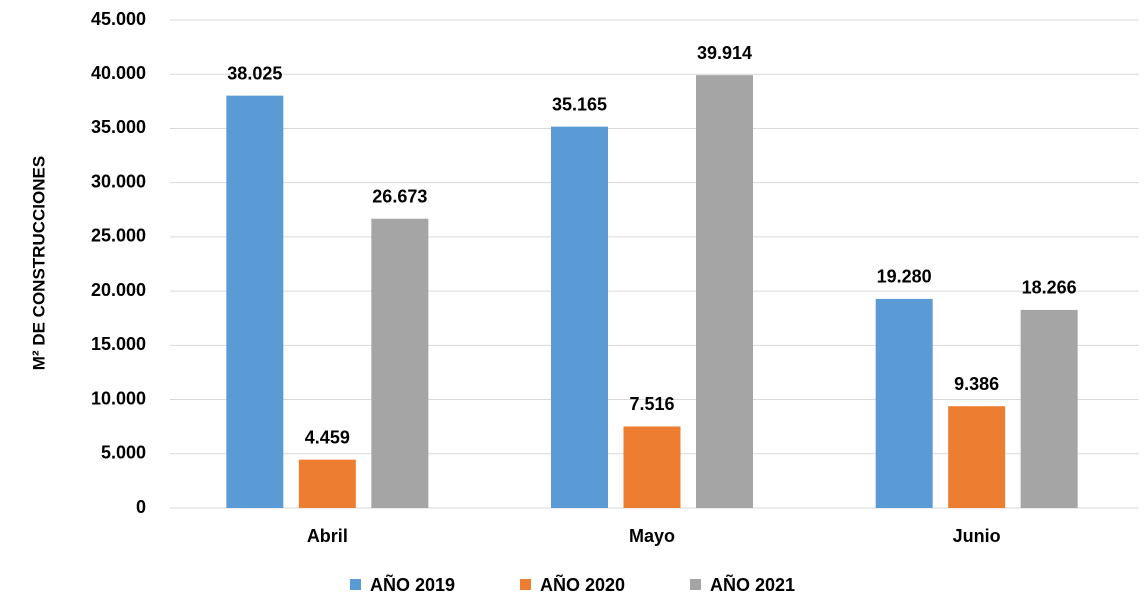  What do you see at coordinates (118, 398) in the screenshot?
I see `y-tick-label: 10.000` at bounding box center [118, 398].